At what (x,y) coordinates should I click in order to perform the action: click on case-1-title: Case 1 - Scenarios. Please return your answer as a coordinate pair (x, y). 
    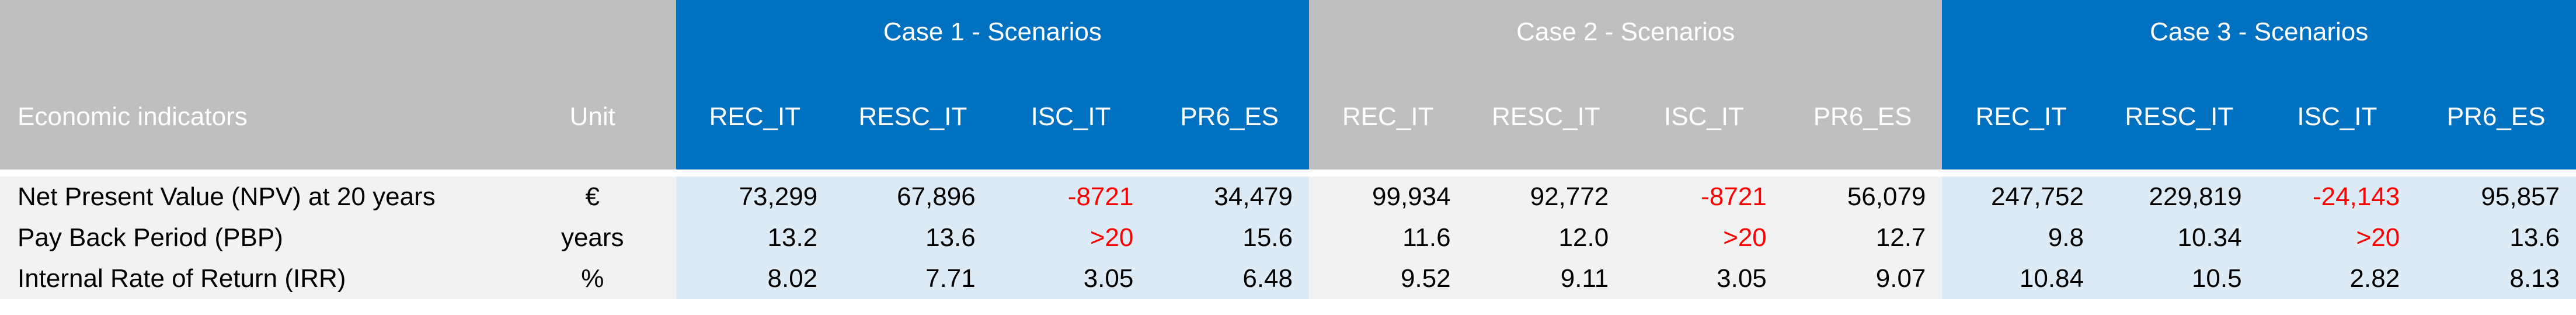
    Looking at the image, I should click on (992, 32).